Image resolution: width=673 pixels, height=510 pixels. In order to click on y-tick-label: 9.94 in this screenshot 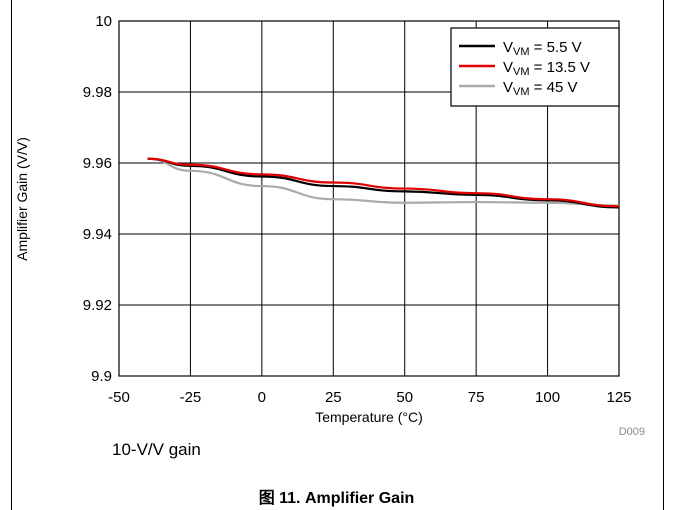, I will do `click(97, 234)`.